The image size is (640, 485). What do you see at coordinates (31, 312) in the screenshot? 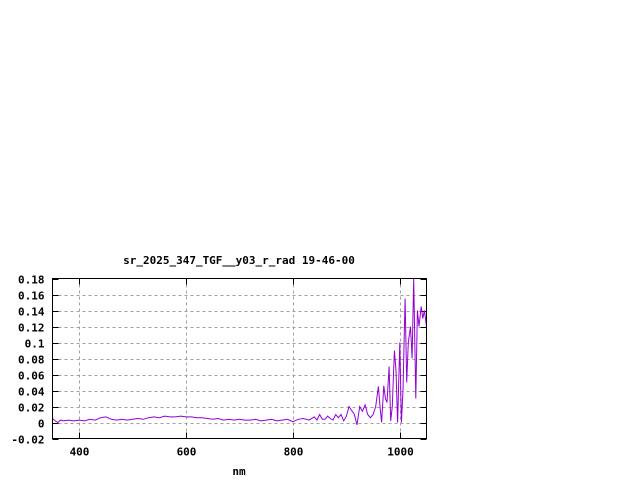
I see `y-tick-label: 0.14` at bounding box center [31, 312].